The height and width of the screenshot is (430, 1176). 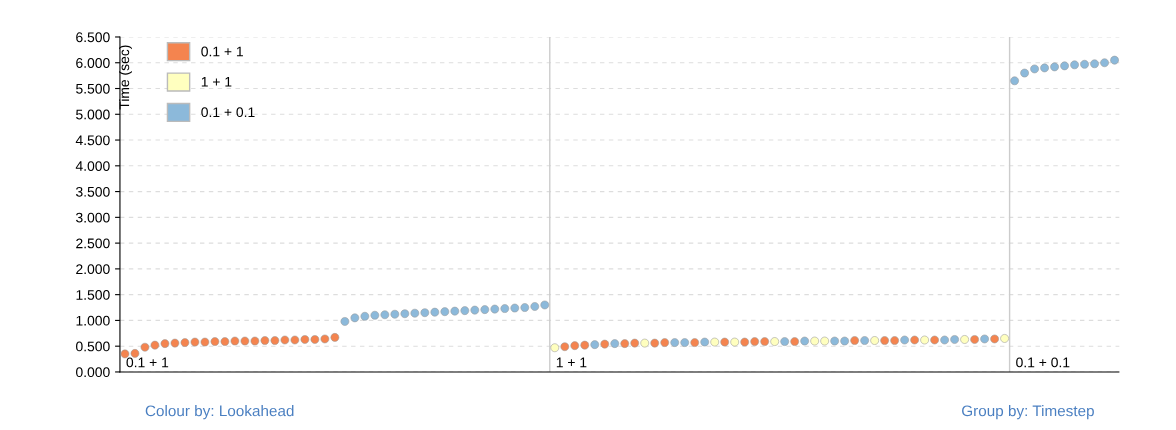 What do you see at coordinates (93, 294) in the screenshot?
I see `y-tick-label: 1.500` at bounding box center [93, 294].